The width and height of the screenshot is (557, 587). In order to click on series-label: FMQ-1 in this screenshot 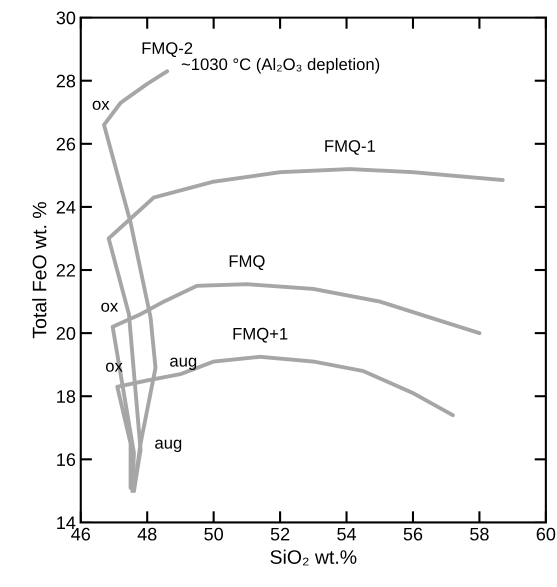, I will do `click(350, 147)`.